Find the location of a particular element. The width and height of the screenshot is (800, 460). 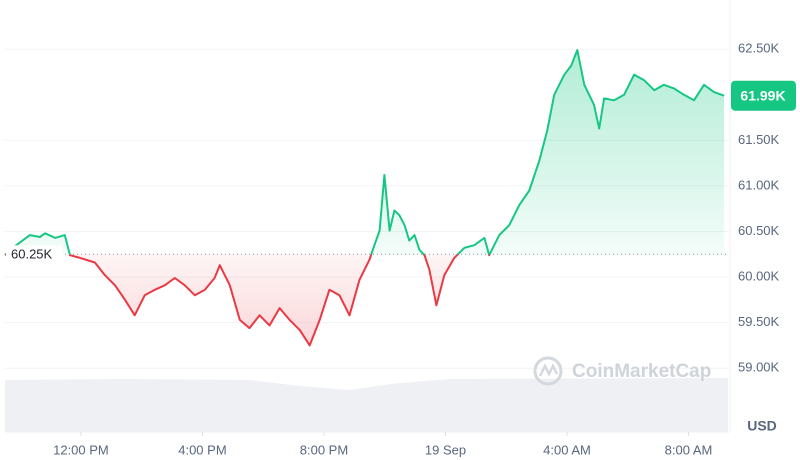

y-tick-label: 62.50K is located at coordinates (759, 48).